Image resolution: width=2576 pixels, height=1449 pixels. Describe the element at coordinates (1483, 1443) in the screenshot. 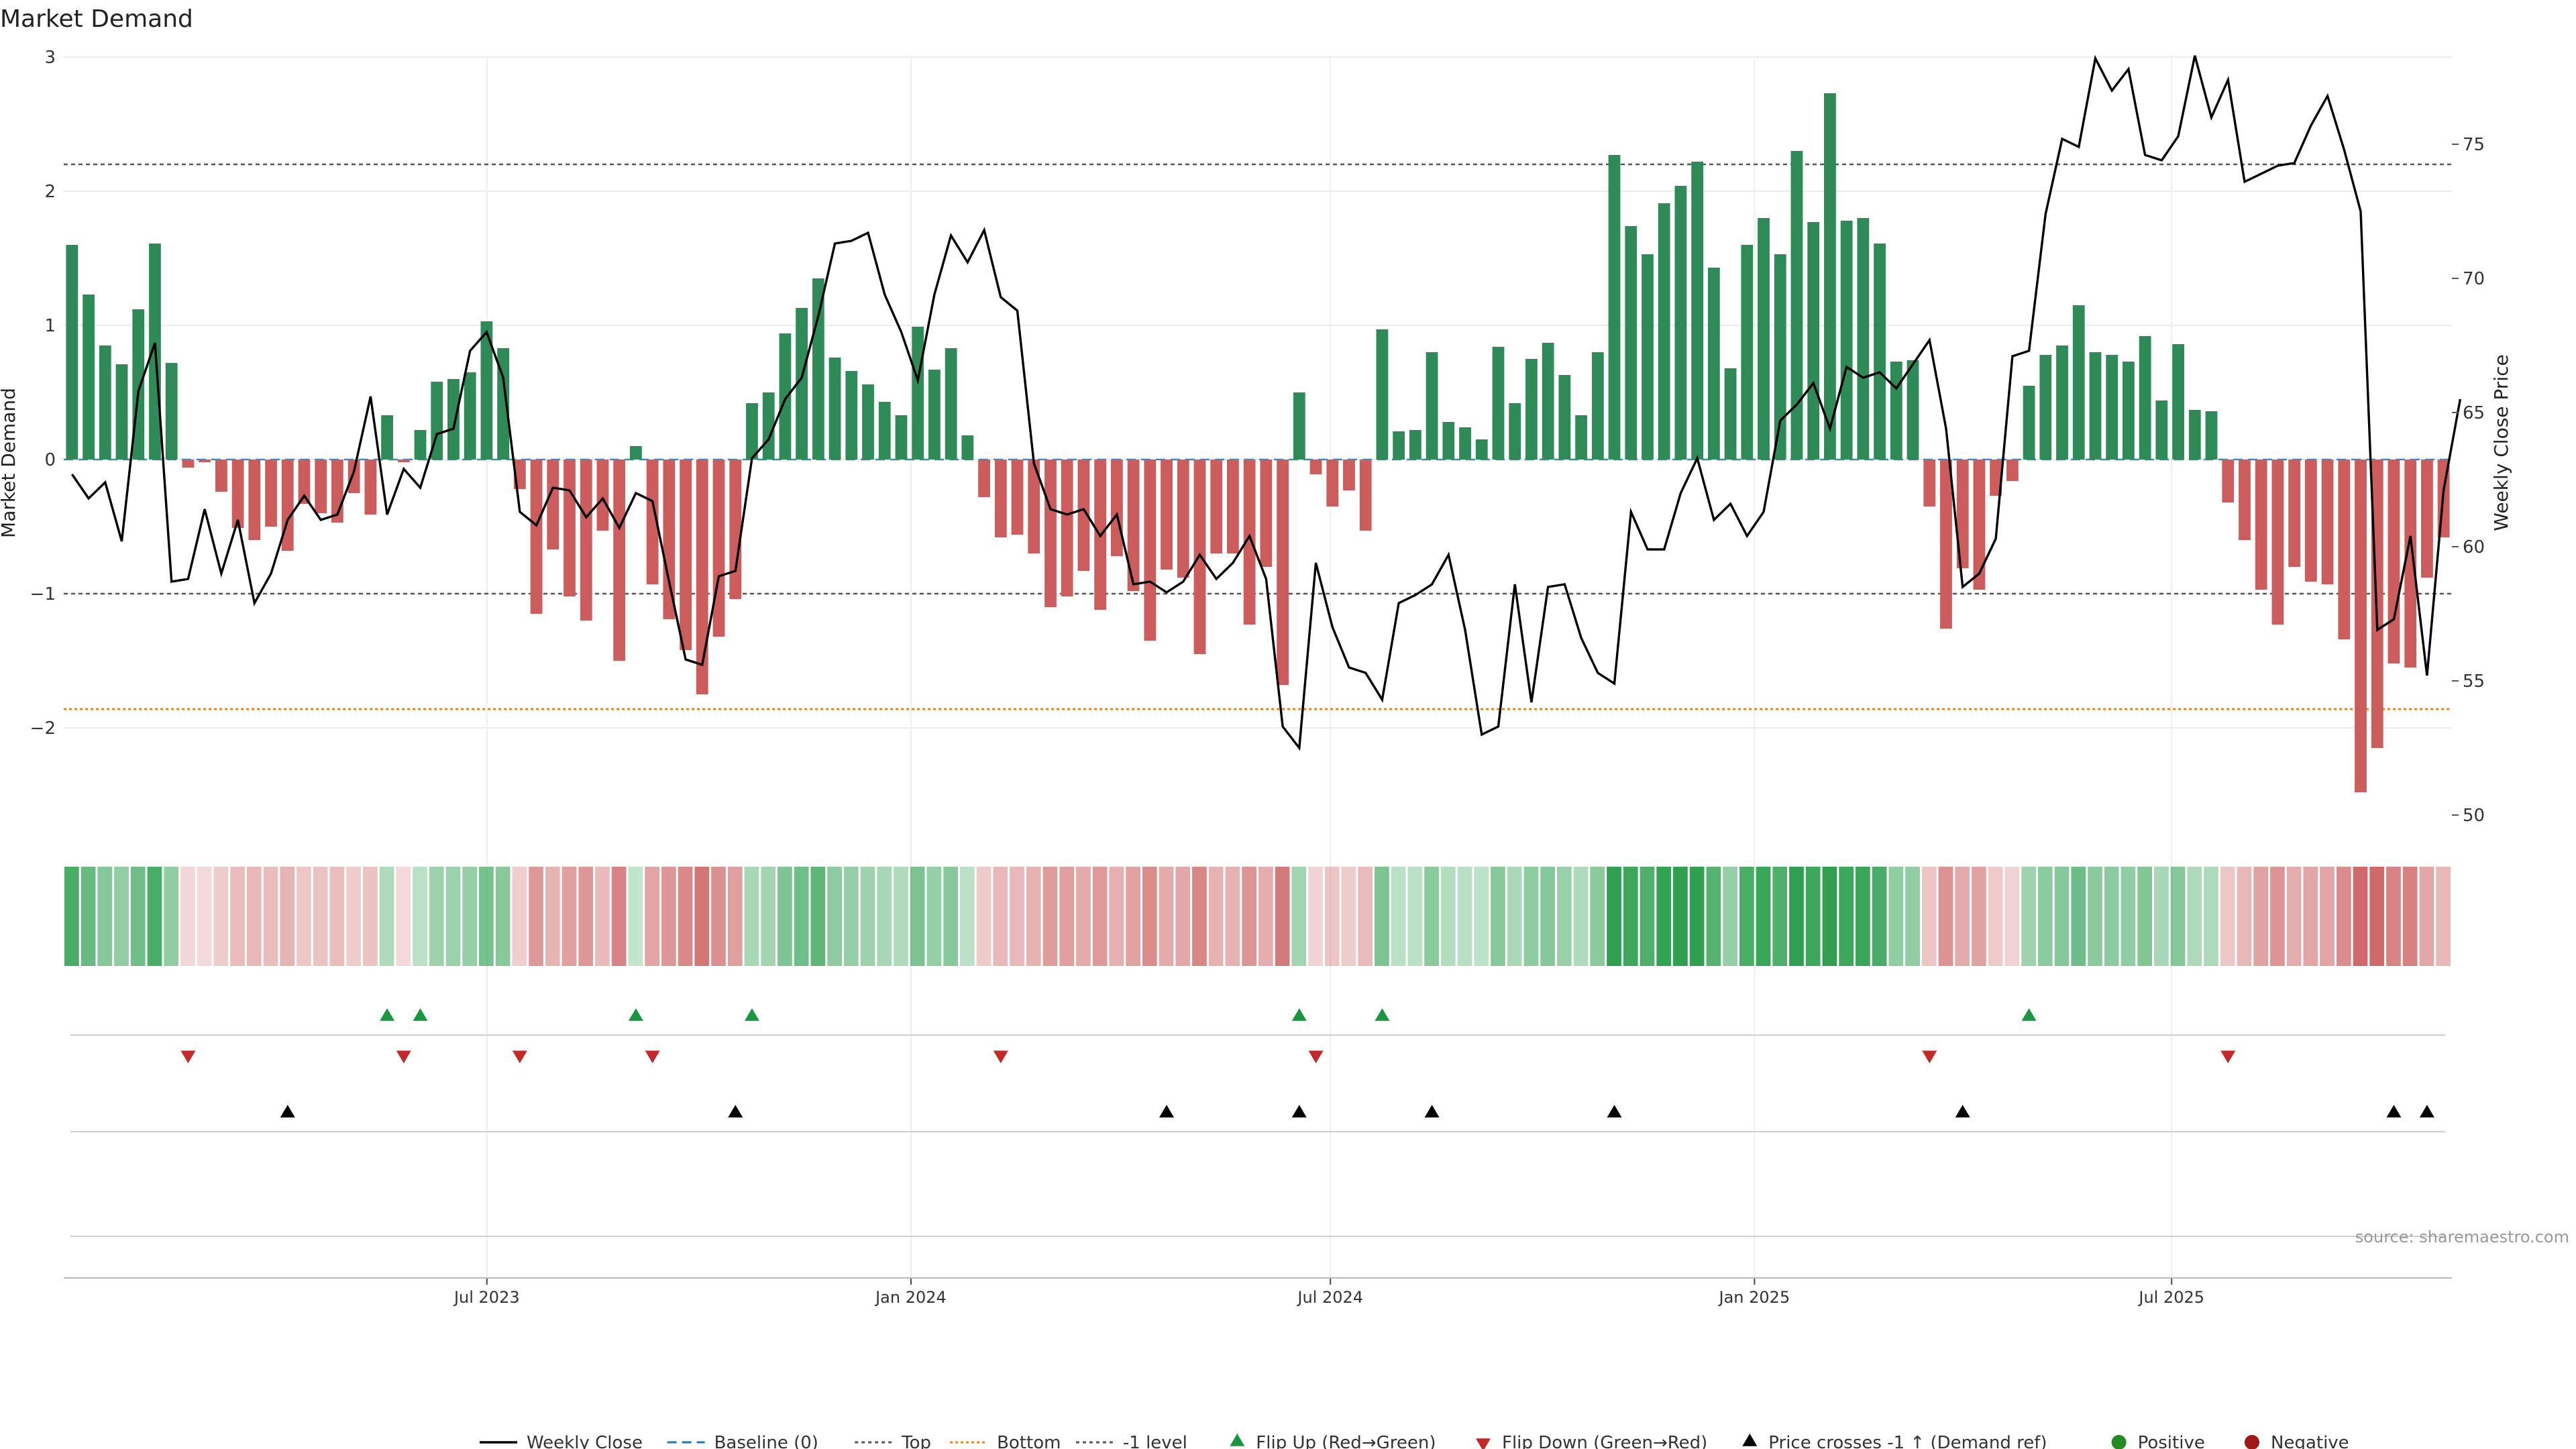

I see `legend-swatch-flipdown` at that location.